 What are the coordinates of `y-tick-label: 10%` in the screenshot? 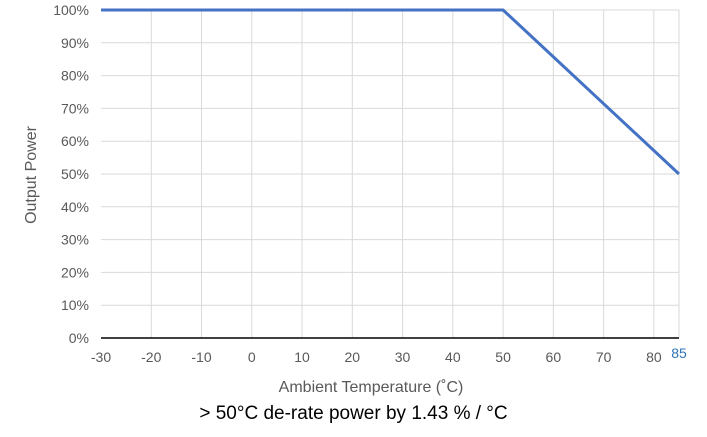 It's located at (75, 305).